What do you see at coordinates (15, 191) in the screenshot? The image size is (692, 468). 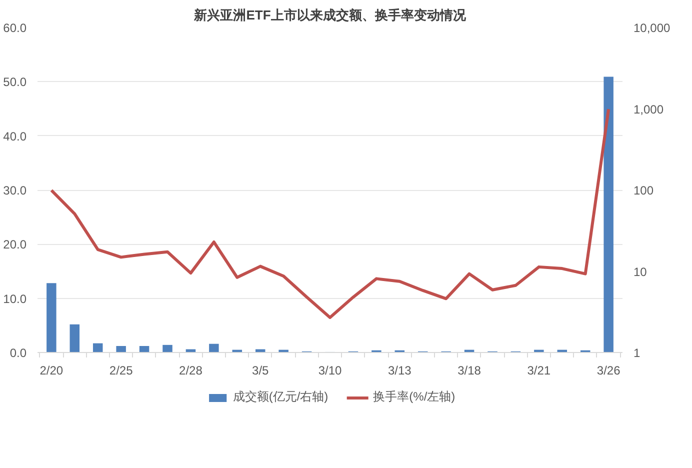 I see `y-tick-label: 30.0` at bounding box center [15, 191].